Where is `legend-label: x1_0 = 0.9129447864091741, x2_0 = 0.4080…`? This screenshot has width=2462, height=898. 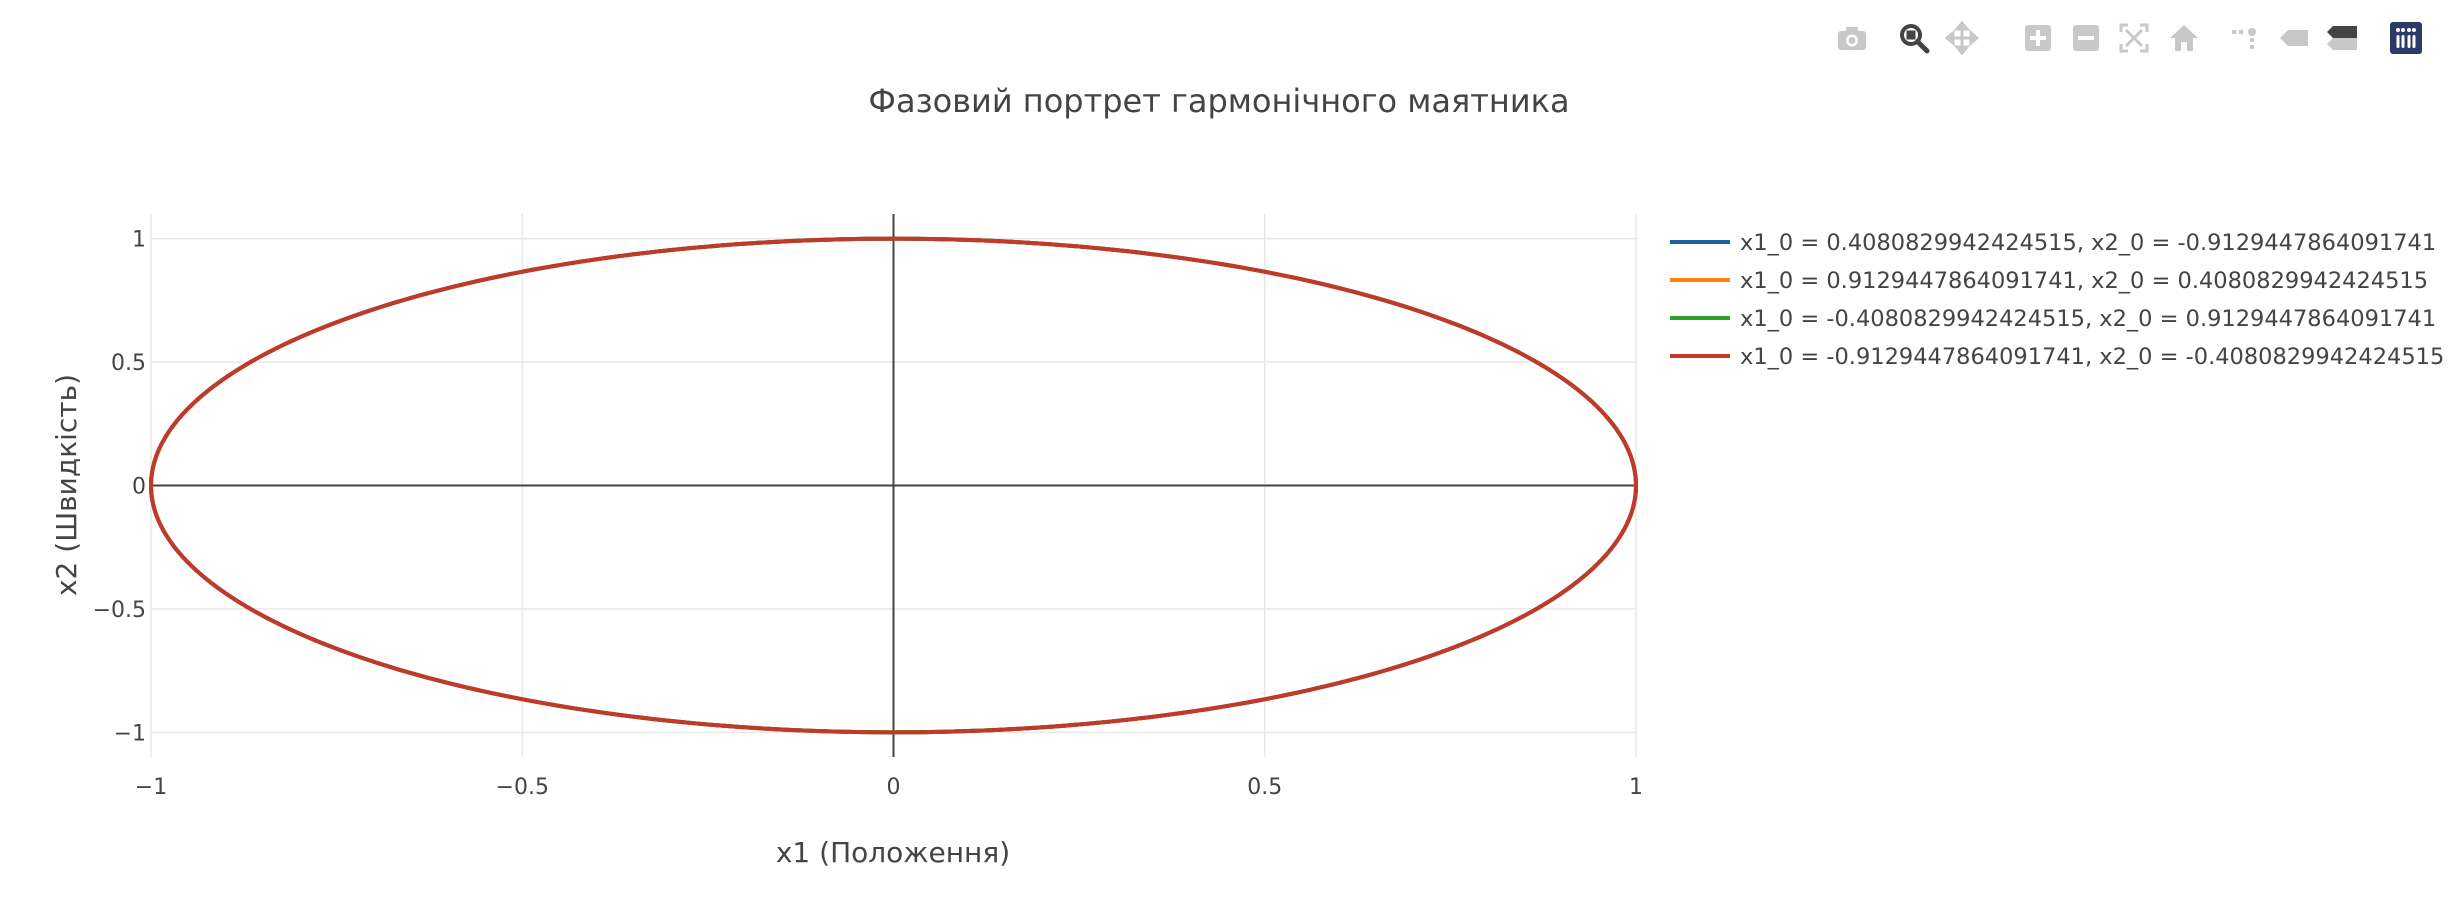
legend-label: x1_0 = 0.9129447864091741, x2_0 = 0.4080… is located at coordinates (2084, 281).